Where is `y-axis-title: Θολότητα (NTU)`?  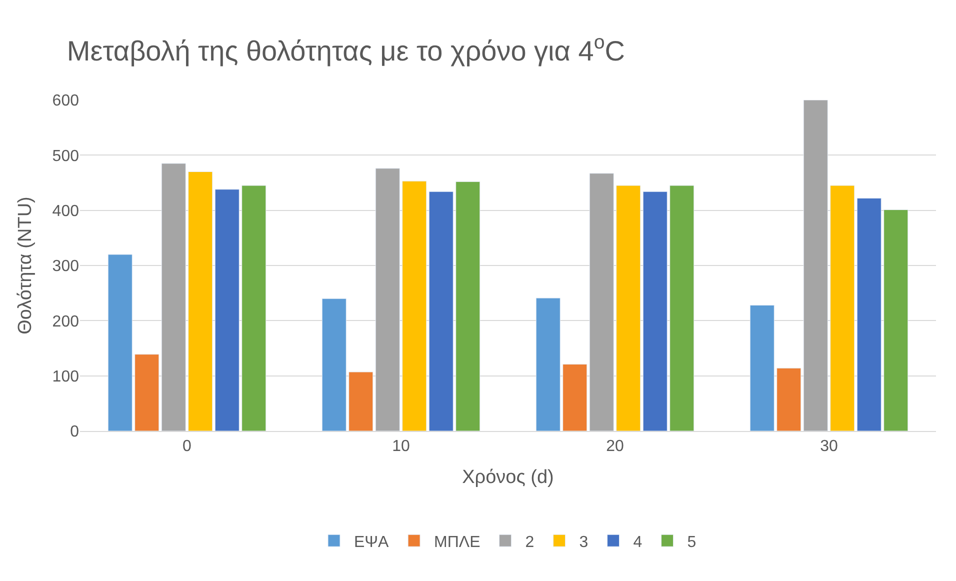 y-axis-title: Θολότητα (NTU) is located at coordinates (25, 265).